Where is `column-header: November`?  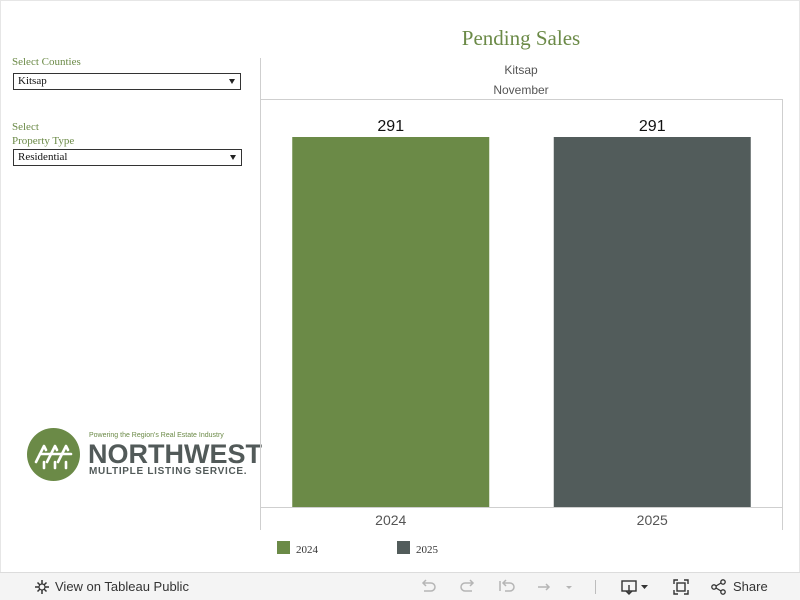
column-header: November is located at coordinates (520, 90).